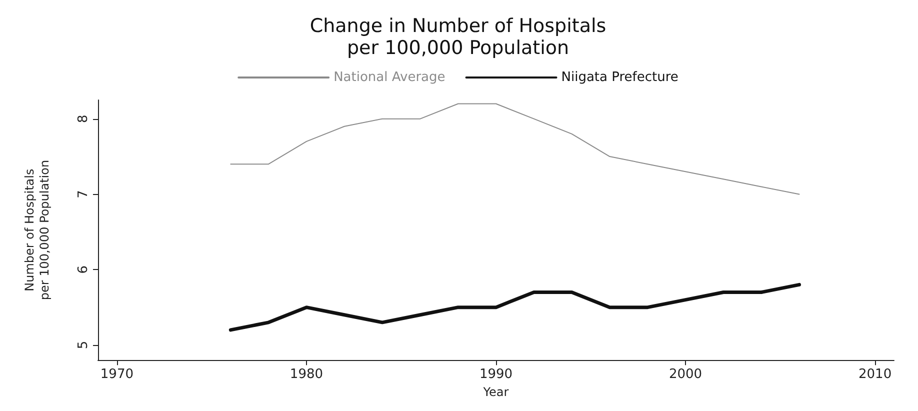 The height and width of the screenshot is (411, 918). What do you see at coordinates (83, 194) in the screenshot?
I see `y-tick-label: 7` at bounding box center [83, 194].